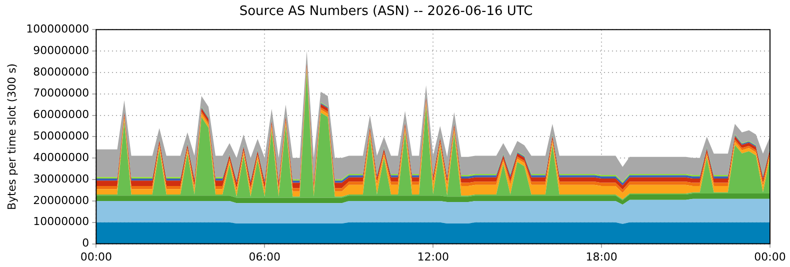 The image size is (790, 267). Describe the element at coordinates (11, 136) in the screenshot. I see `y-axis-title: Bytes per time slot (300 s)` at that location.